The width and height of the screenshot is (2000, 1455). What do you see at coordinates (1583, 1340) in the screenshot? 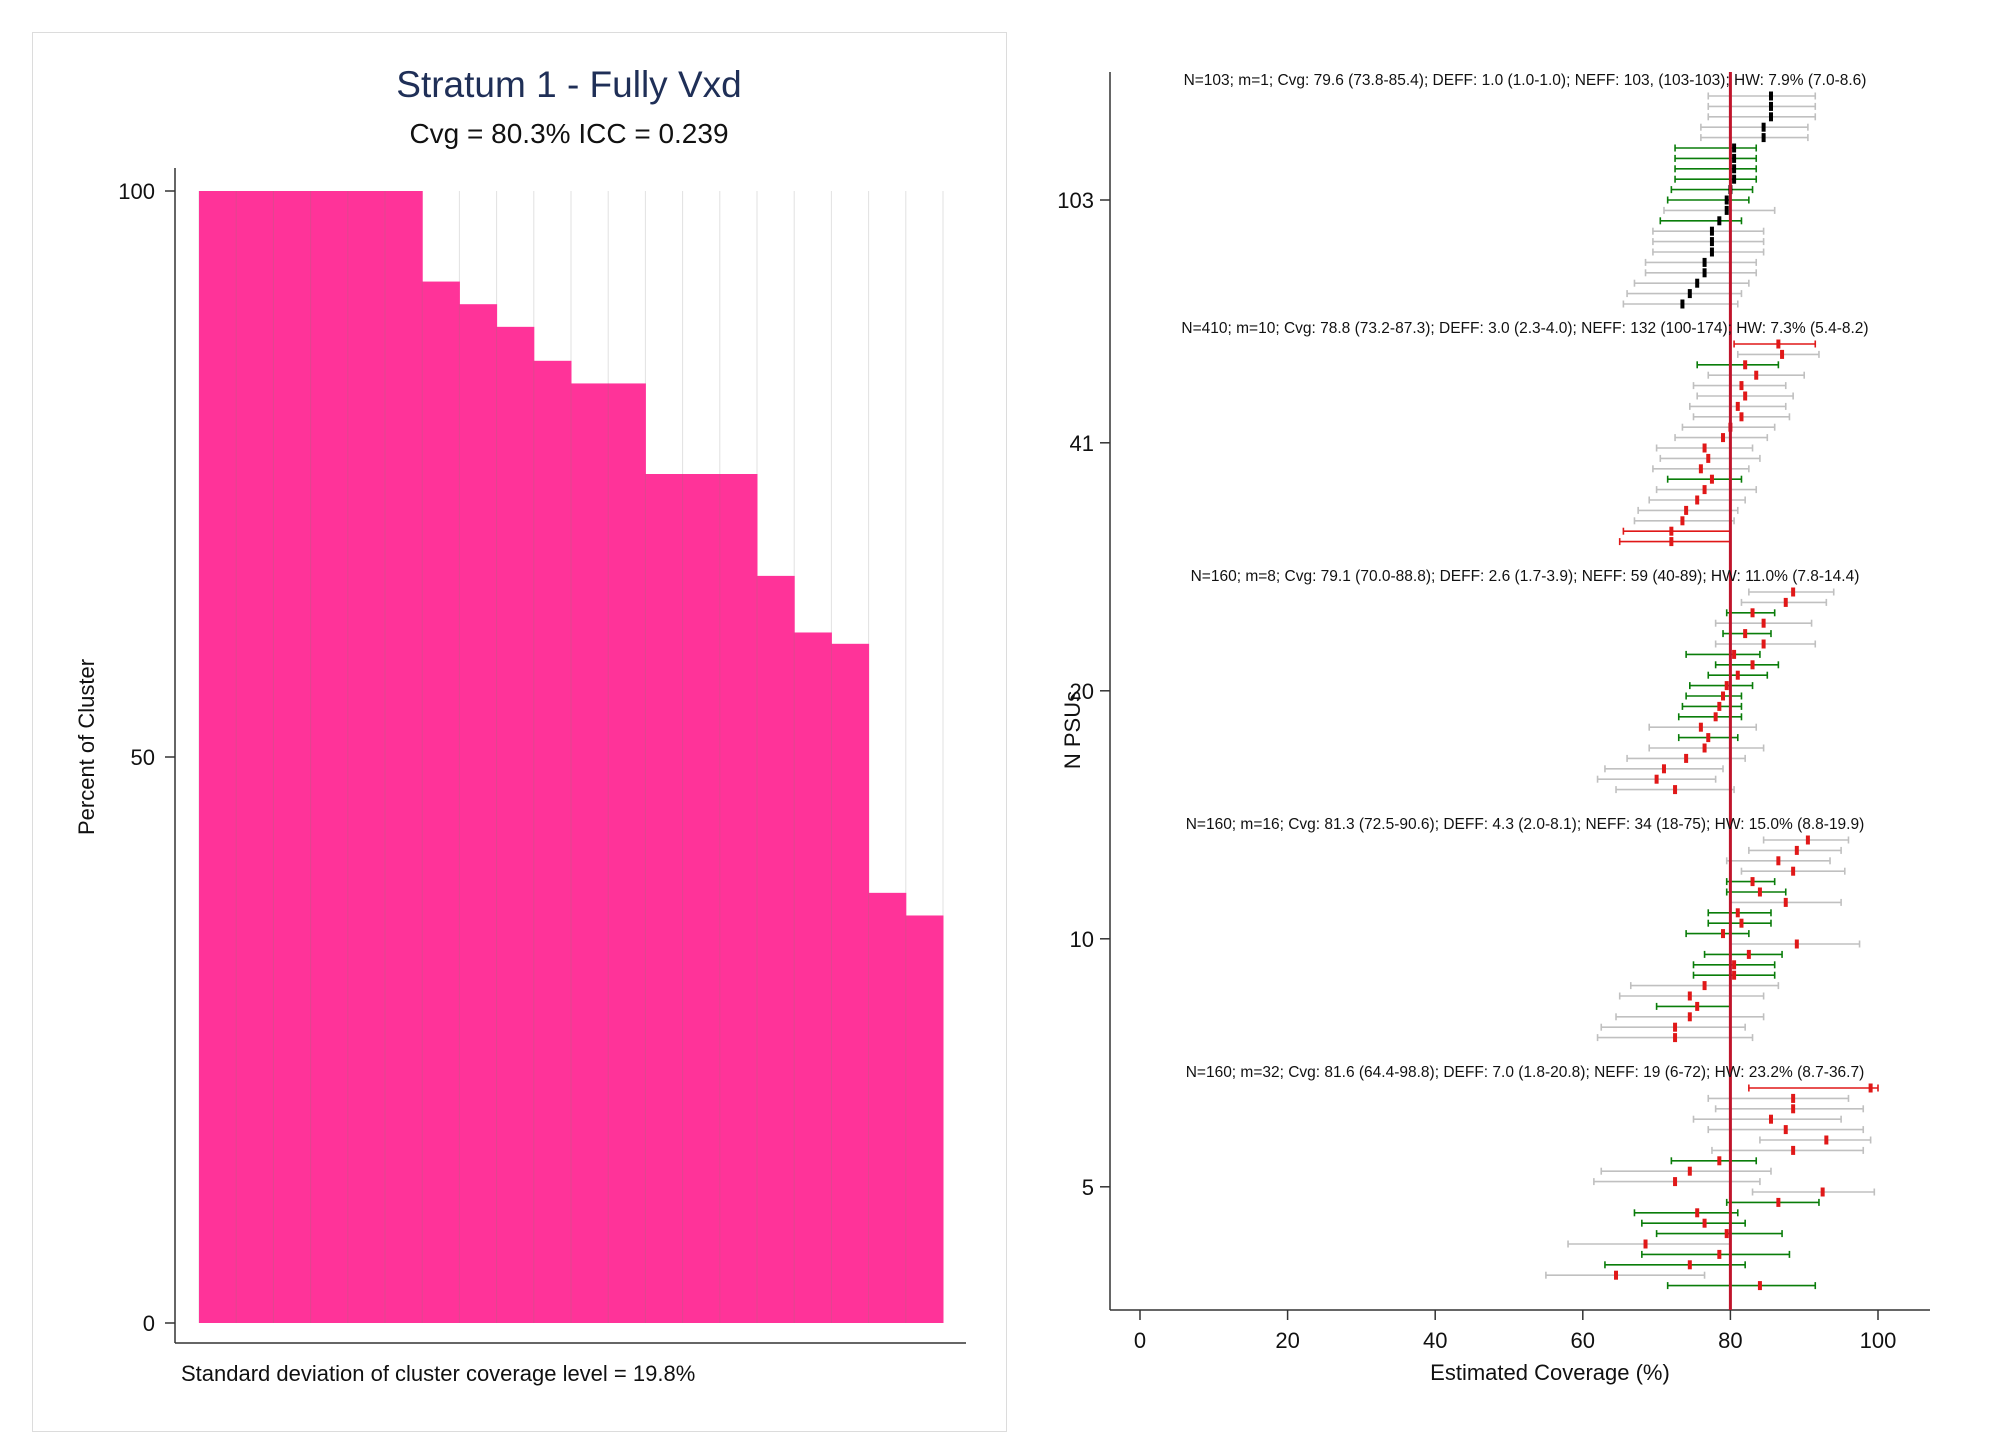
I see `x-tick-label: 60` at bounding box center [1583, 1340].